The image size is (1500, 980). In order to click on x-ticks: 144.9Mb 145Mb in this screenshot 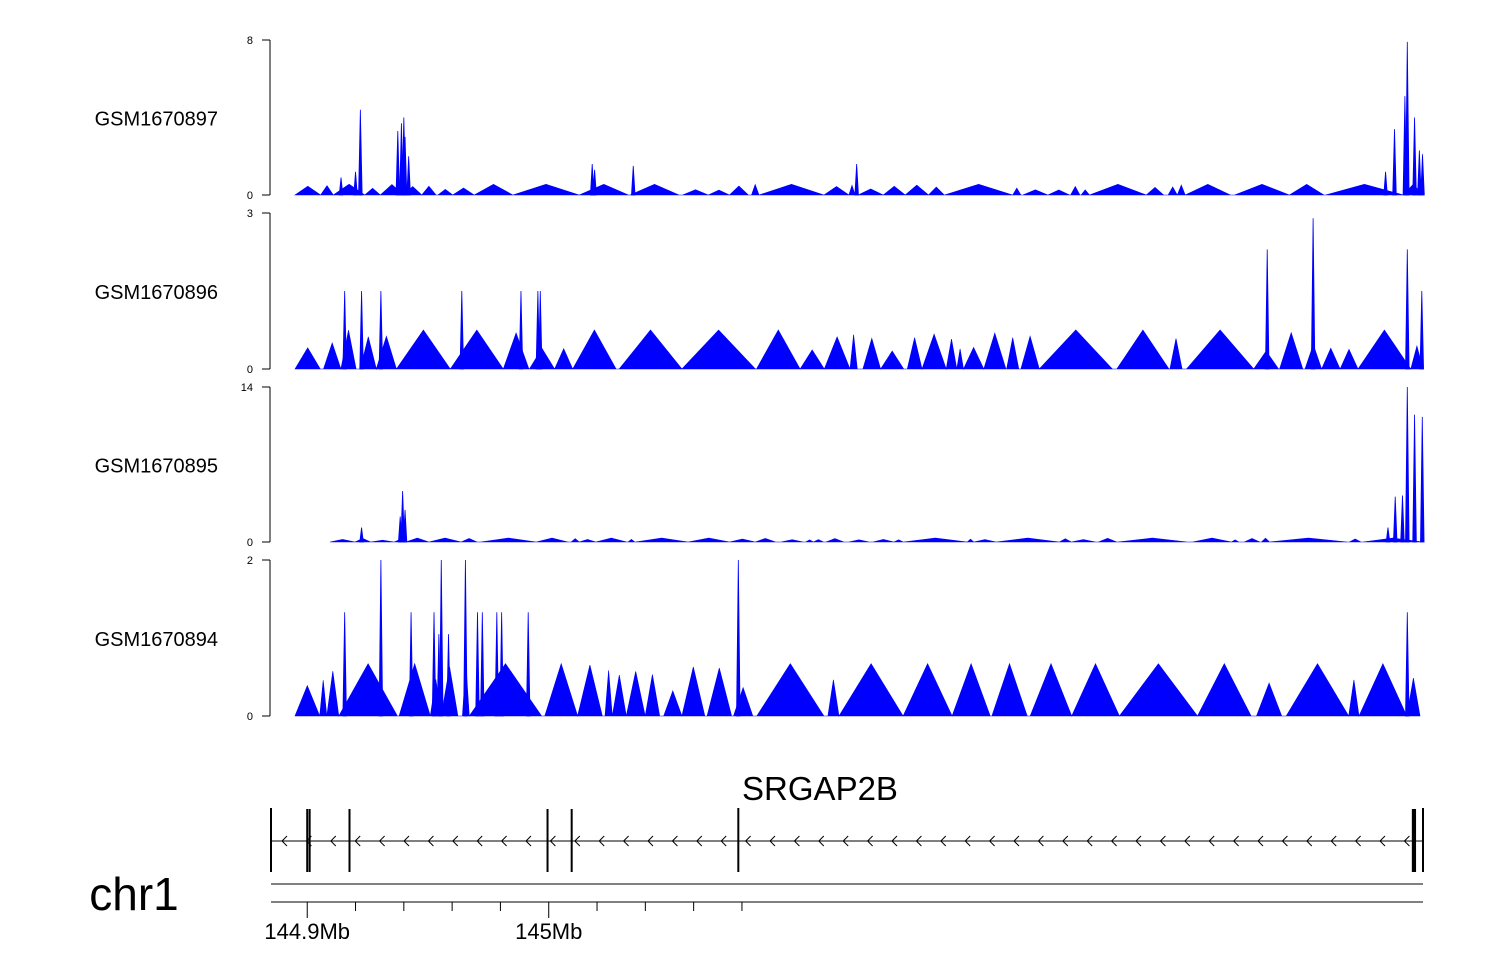, I will do `click(503, 923)`.